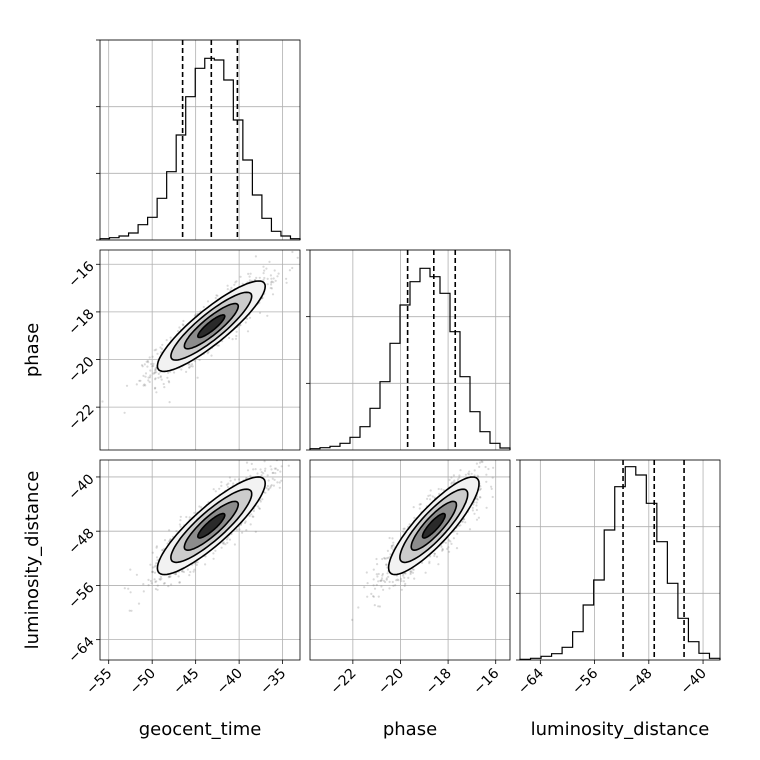  Describe the element at coordinates (410, 350) in the screenshot. I see `hist-frame-phase` at that location.